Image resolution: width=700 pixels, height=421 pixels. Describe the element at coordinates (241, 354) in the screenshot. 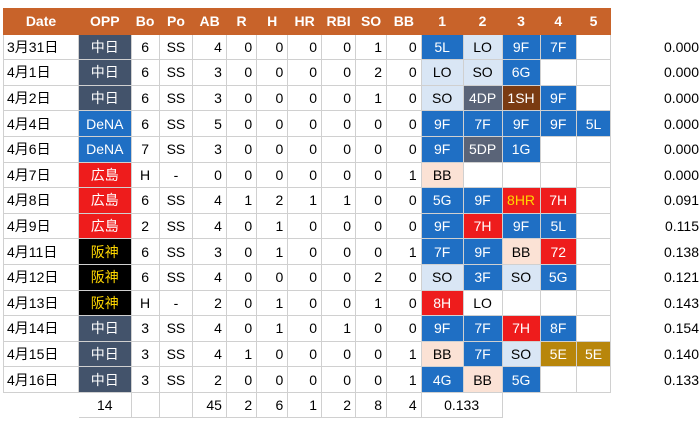

I see `stat-r: 1` at that location.